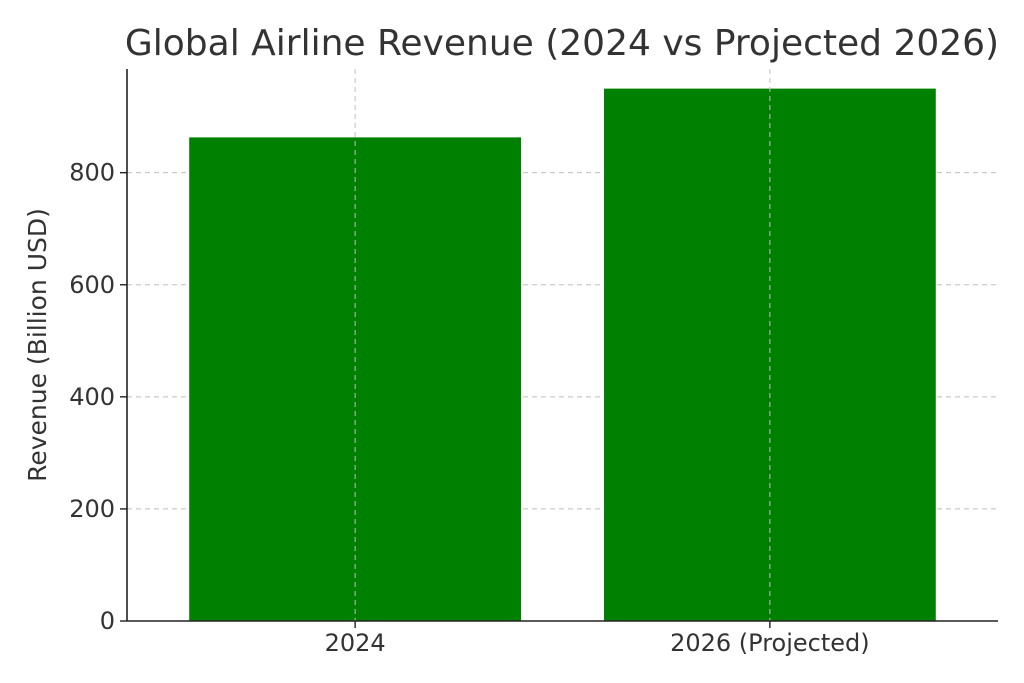  I want to click on y-tick-label: 800, so click(92, 173).